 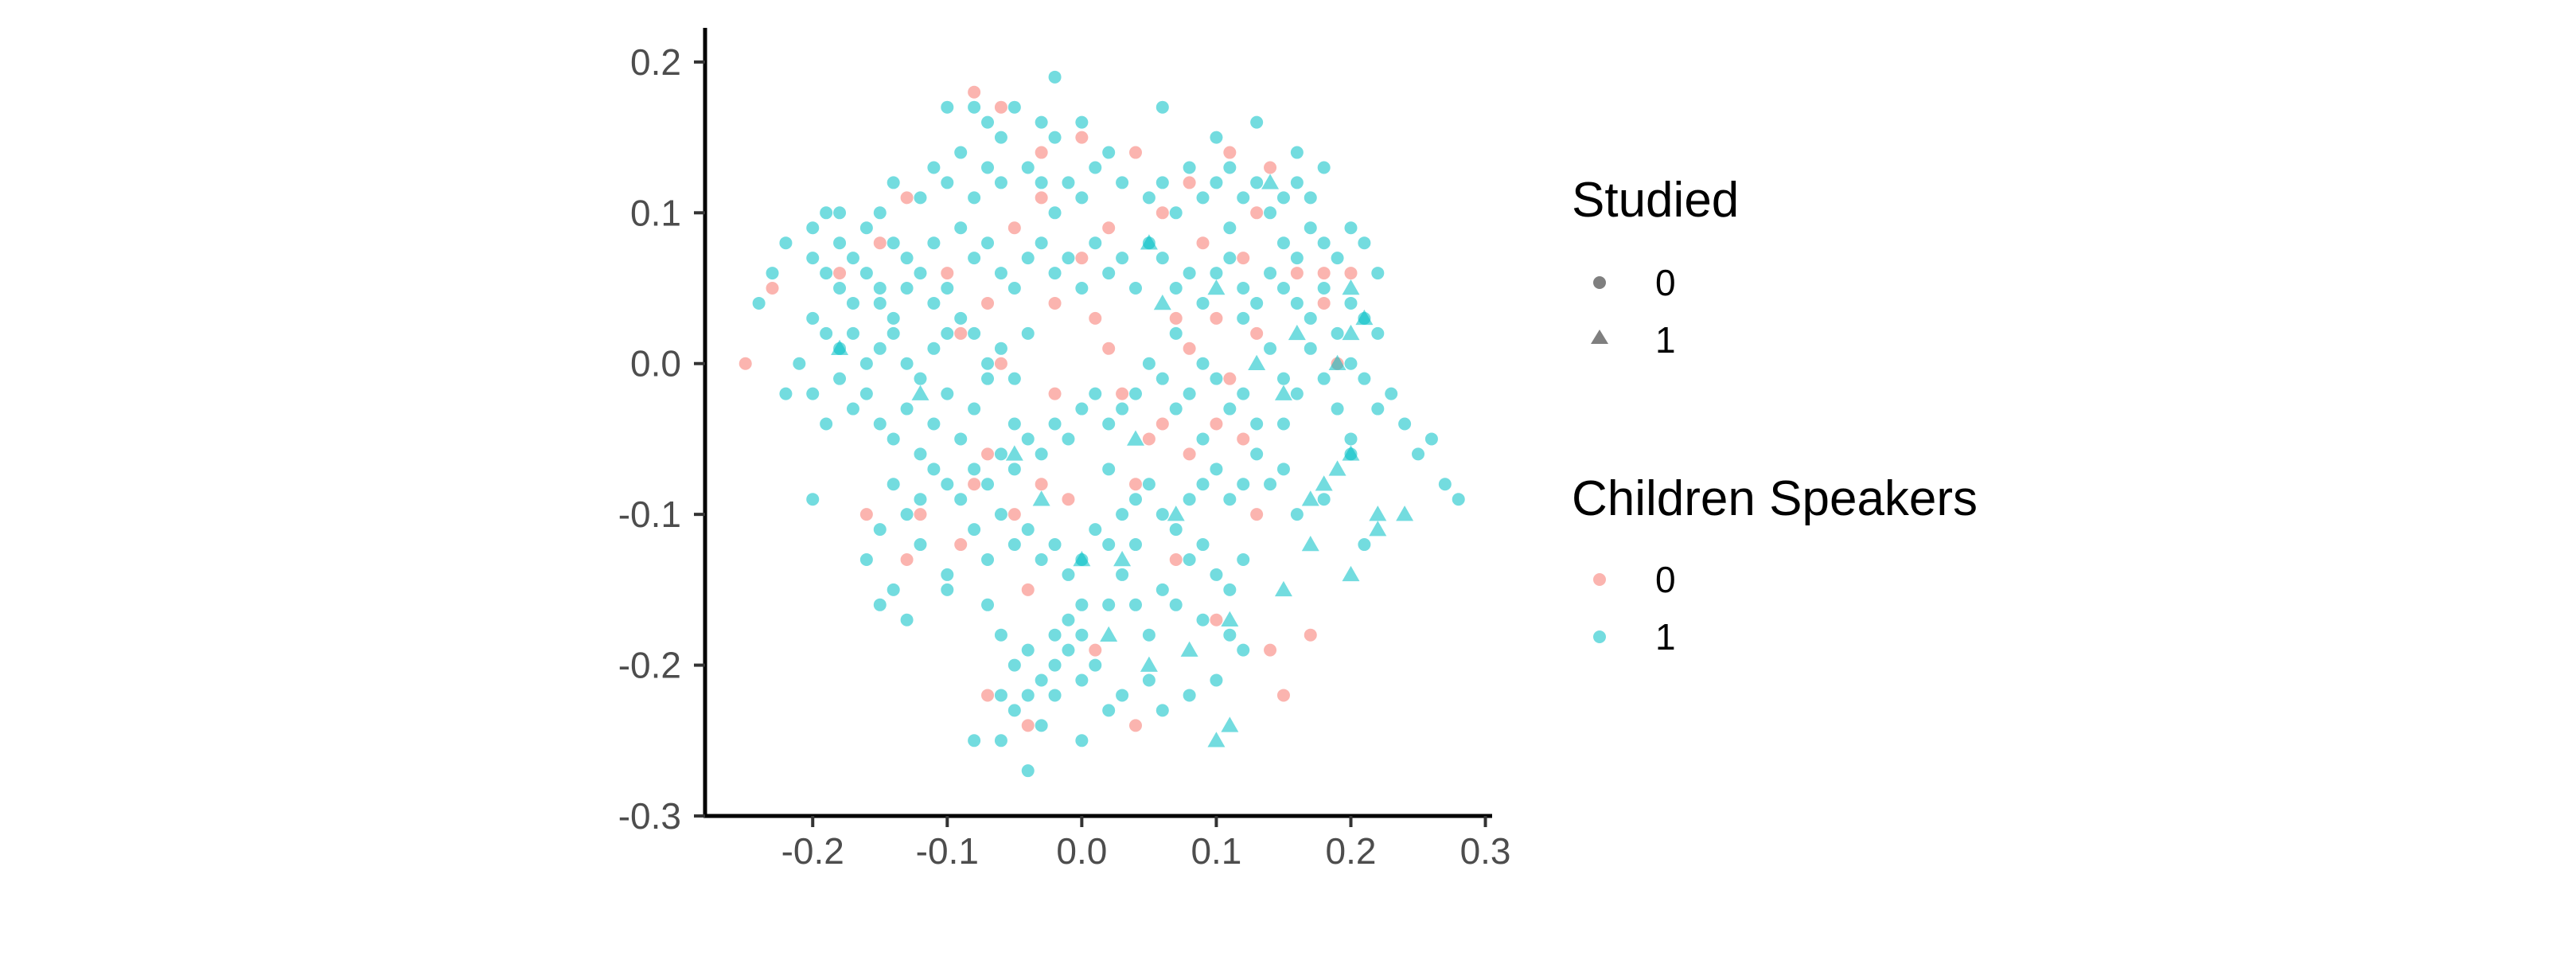 What do you see at coordinates (1655, 267) in the screenshot?
I see `legend-studied: Studied 0 1` at bounding box center [1655, 267].